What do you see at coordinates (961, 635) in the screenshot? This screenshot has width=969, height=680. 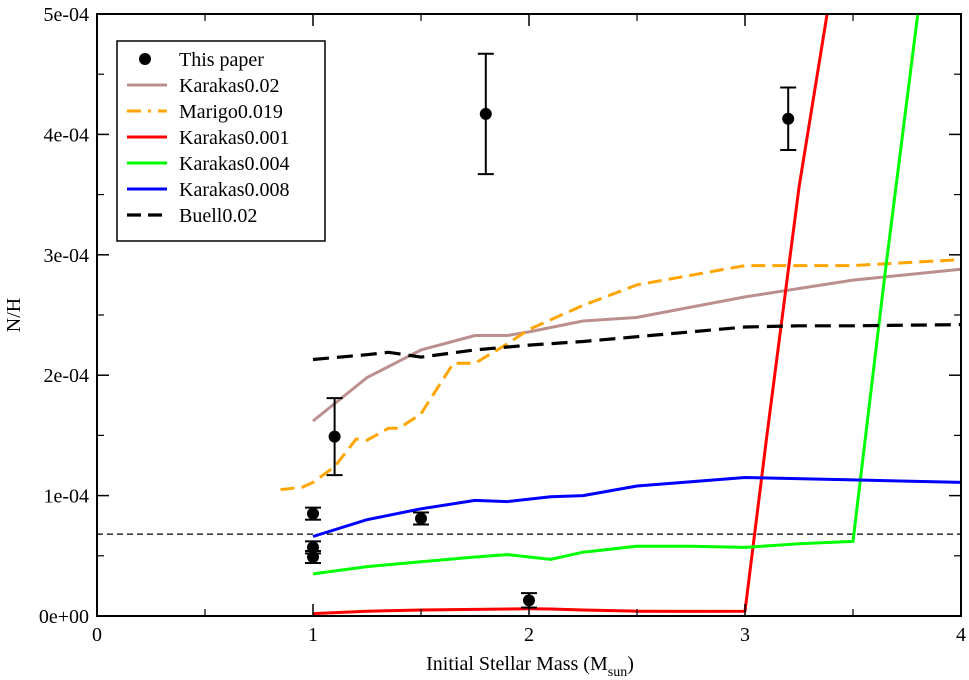 I see `x-tick-label: 4` at bounding box center [961, 635].